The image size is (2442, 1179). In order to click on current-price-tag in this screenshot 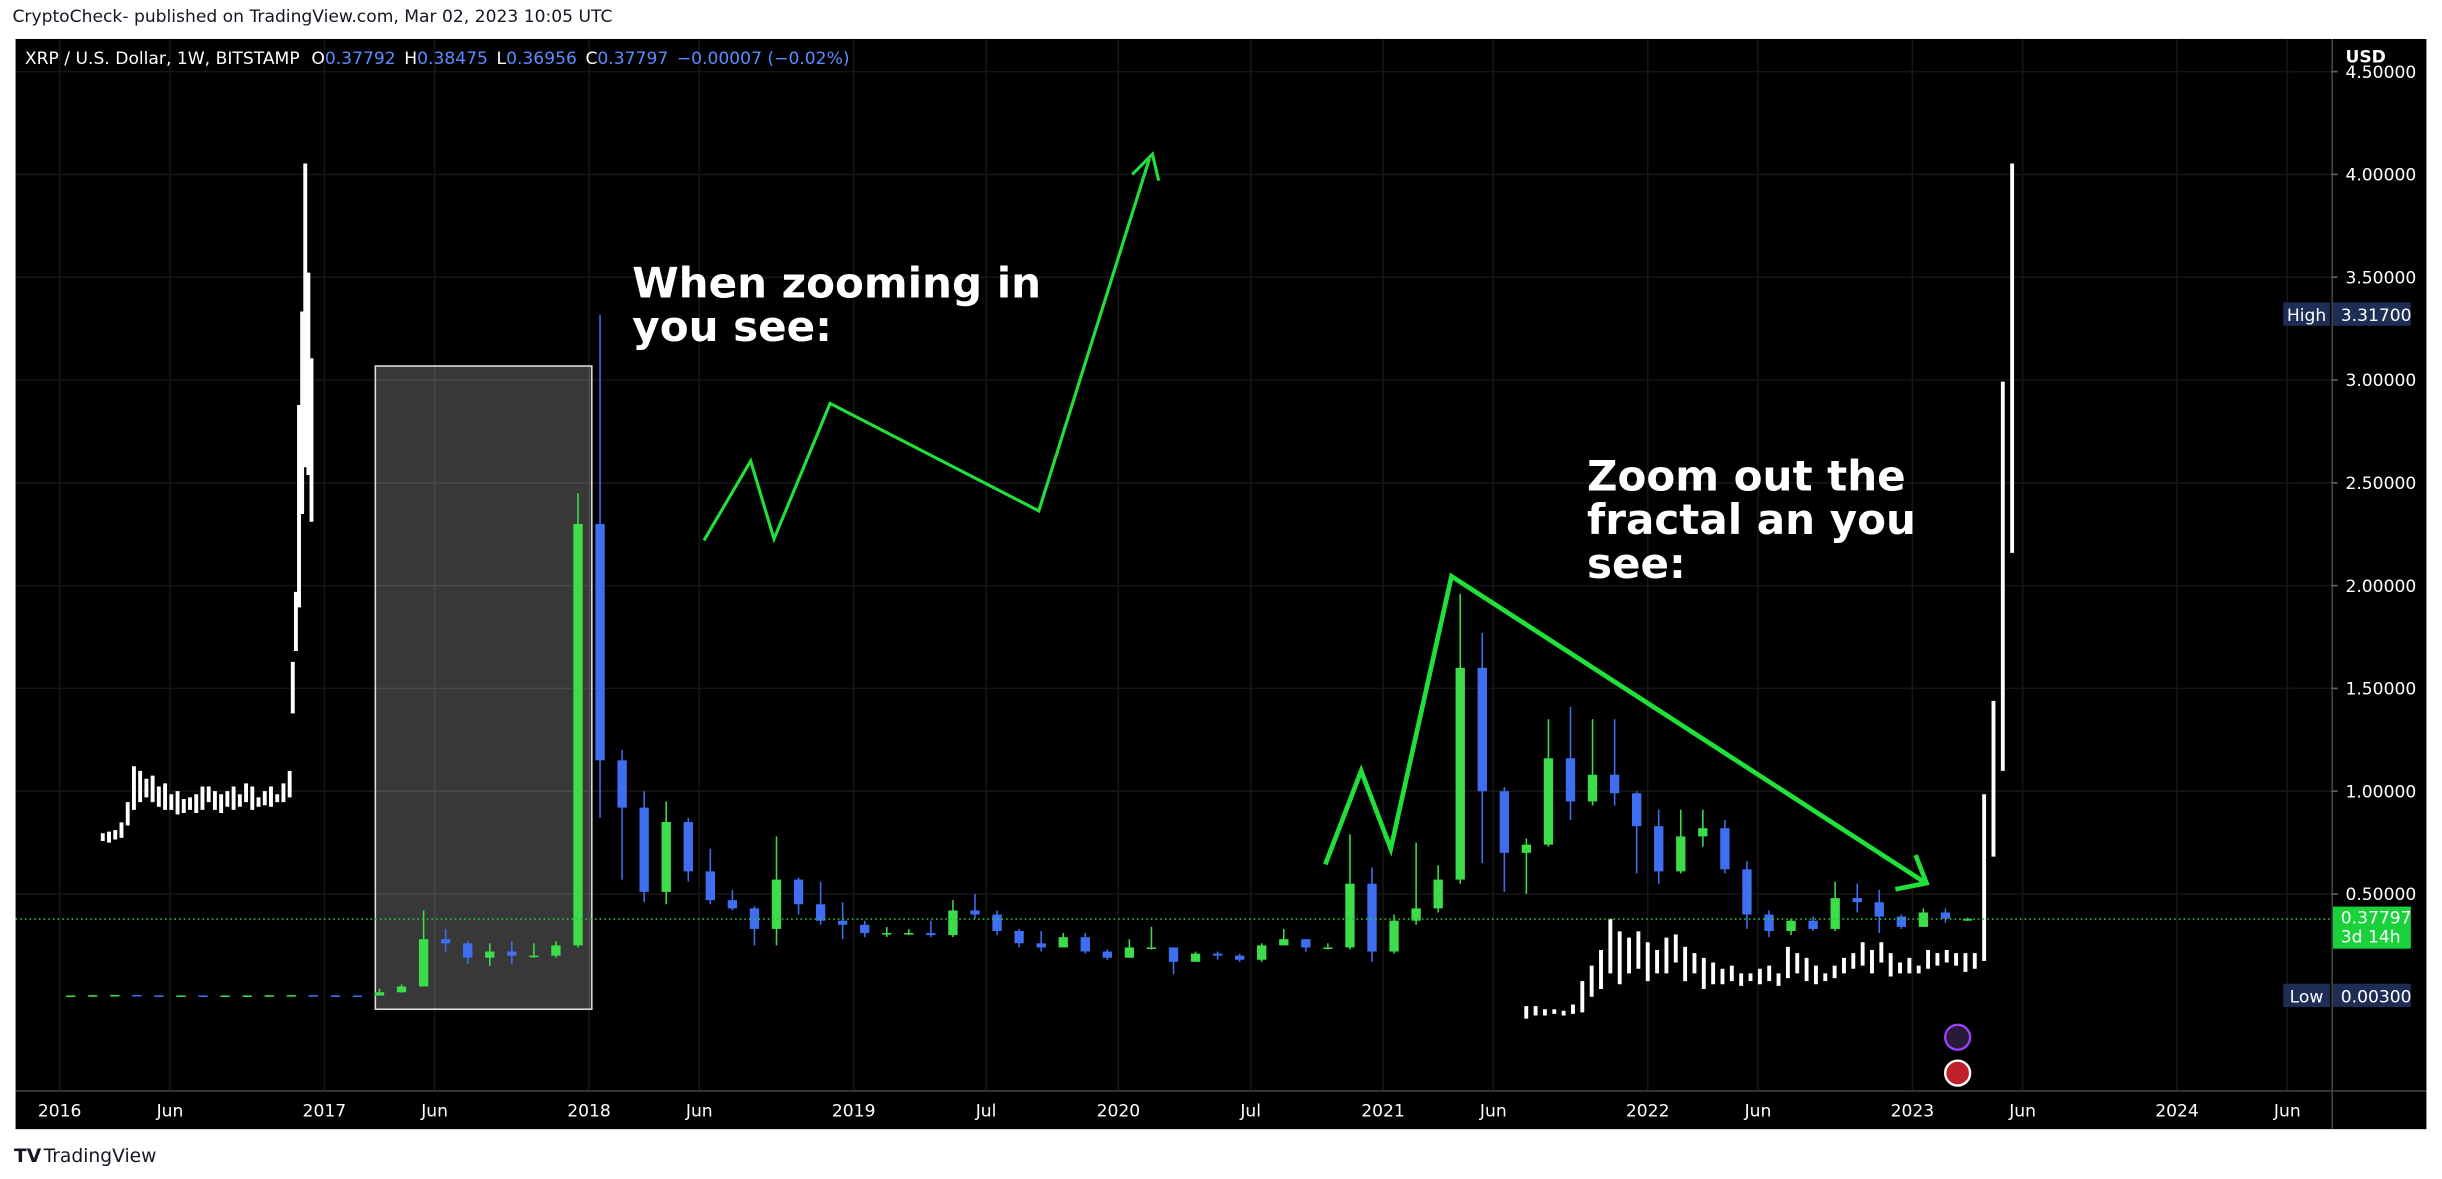, I will do `click(2371, 927)`.